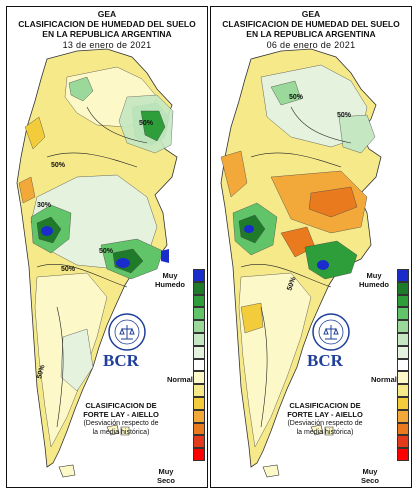 The width and height of the screenshot is (420, 493). Describe the element at coordinates (271, 471) in the screenshot. I see `tierra-del-fuego` at that location.